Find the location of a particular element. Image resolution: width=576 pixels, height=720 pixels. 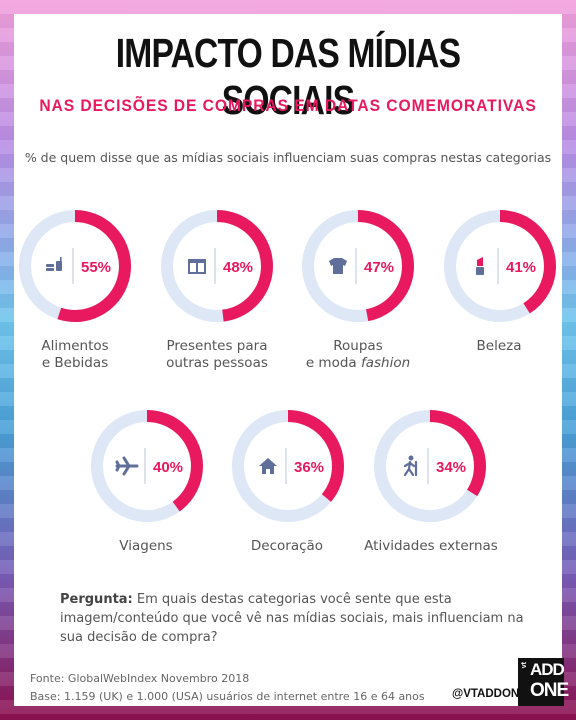

category-label-presentes: Presentes para outras pessoas is located at coordinates (217, 355).